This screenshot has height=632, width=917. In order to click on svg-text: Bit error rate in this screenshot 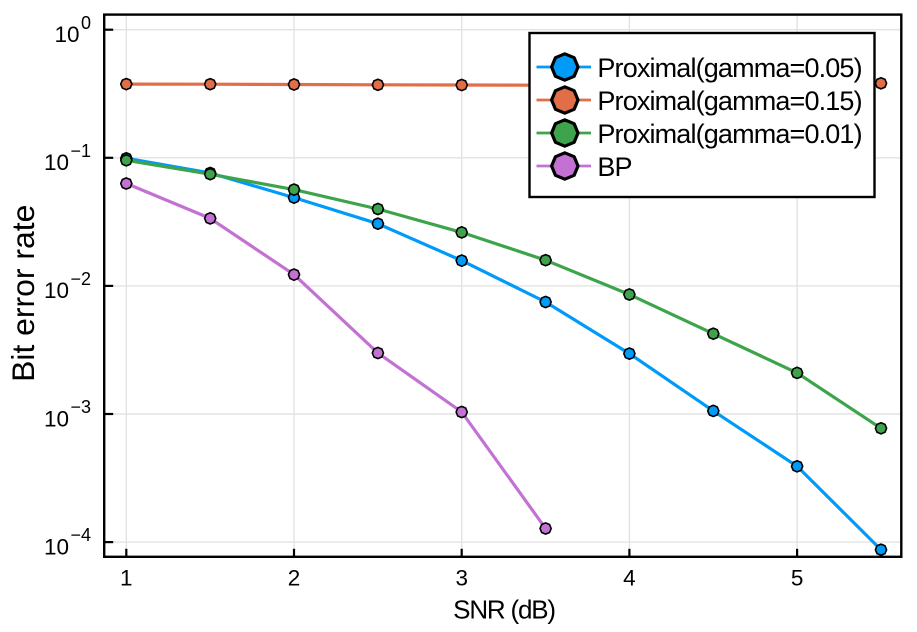, I will do `click(23, 293)`.